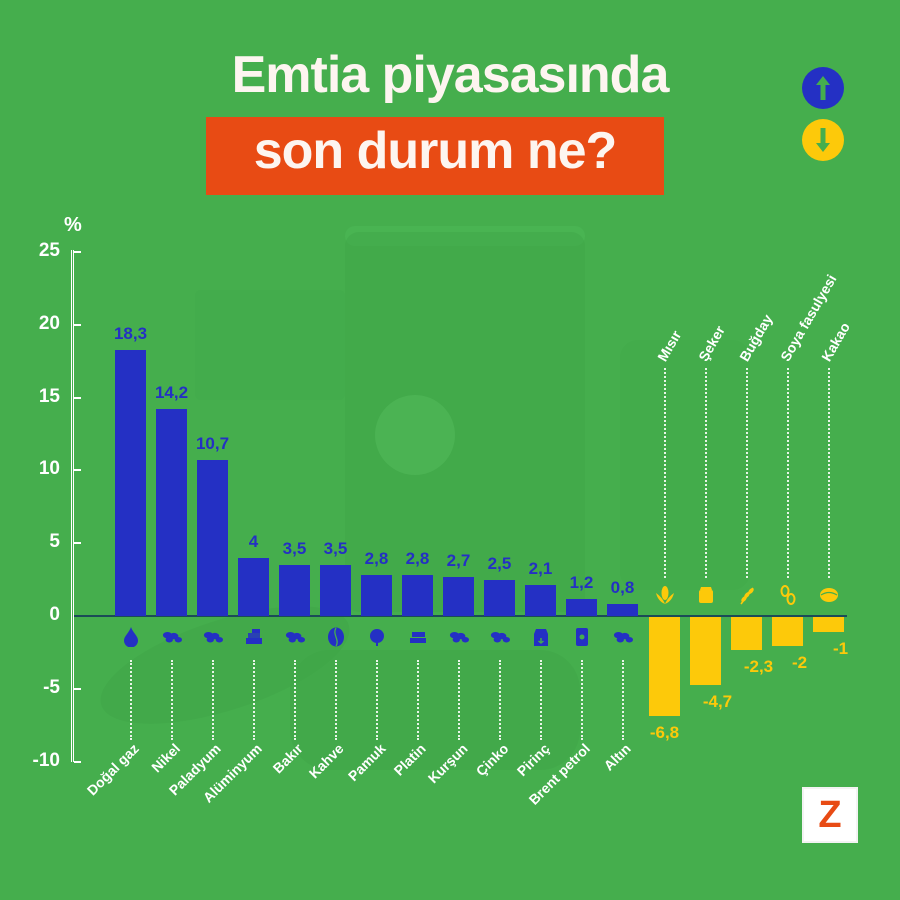 This screenshot has height=900, width=900. I want to click on bar-value-label: -1, so click(840, 648).